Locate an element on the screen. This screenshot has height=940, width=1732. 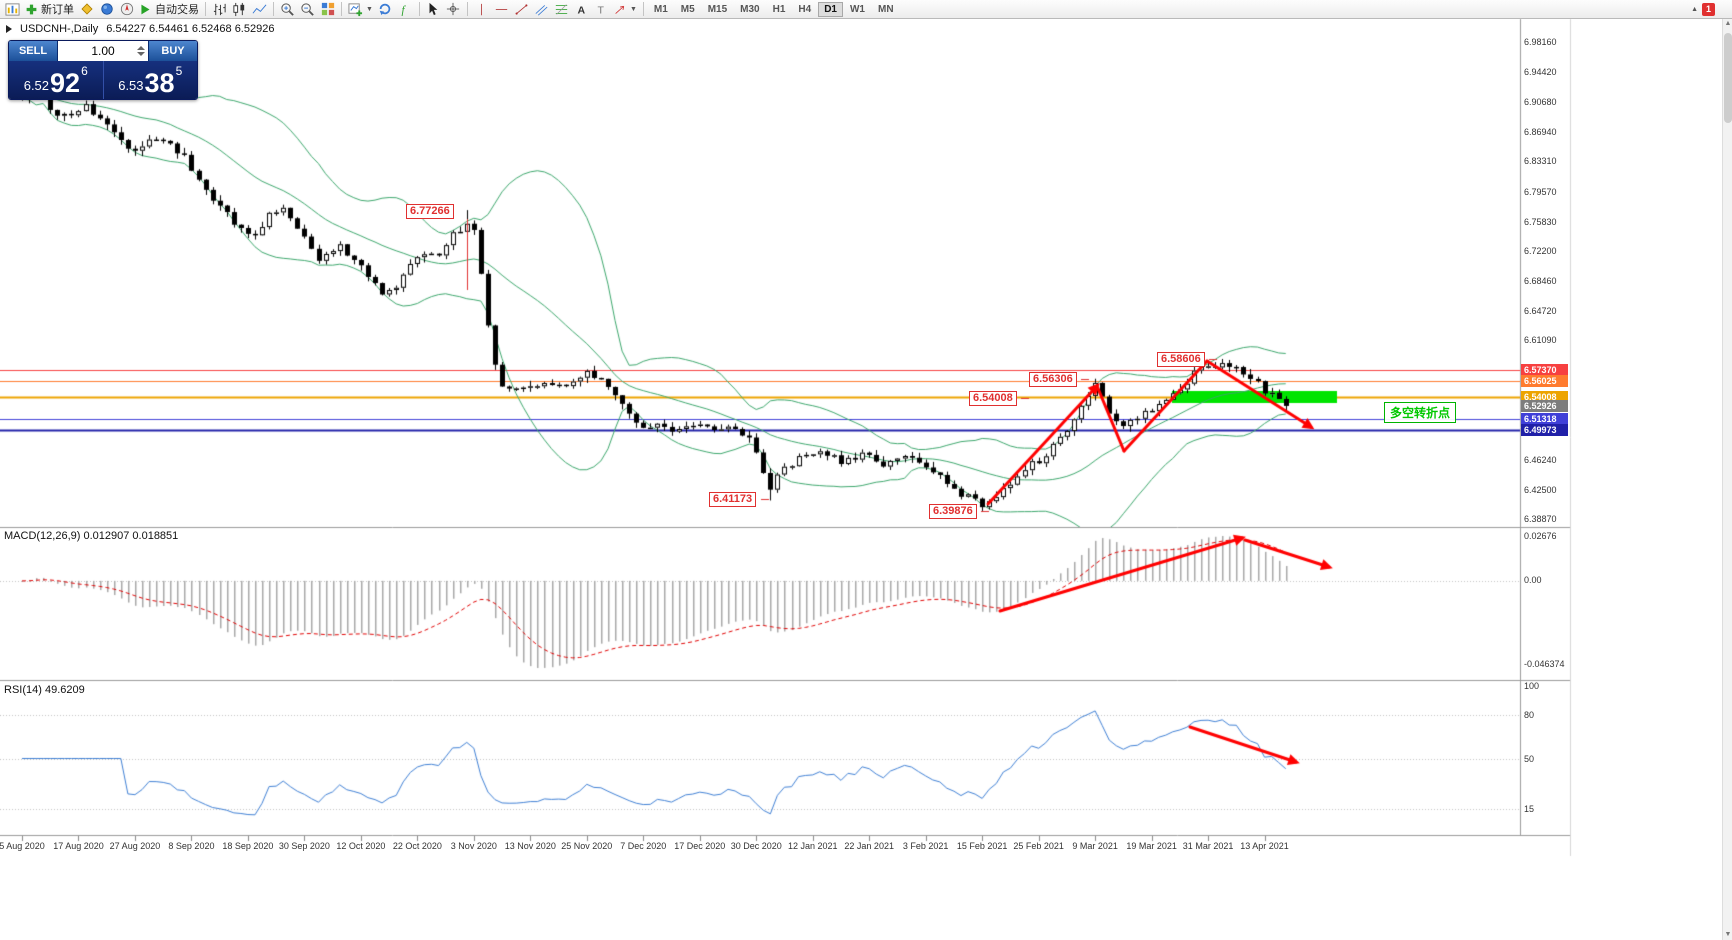
timeframe-w1: W1 is located at coordinates (857, 9).